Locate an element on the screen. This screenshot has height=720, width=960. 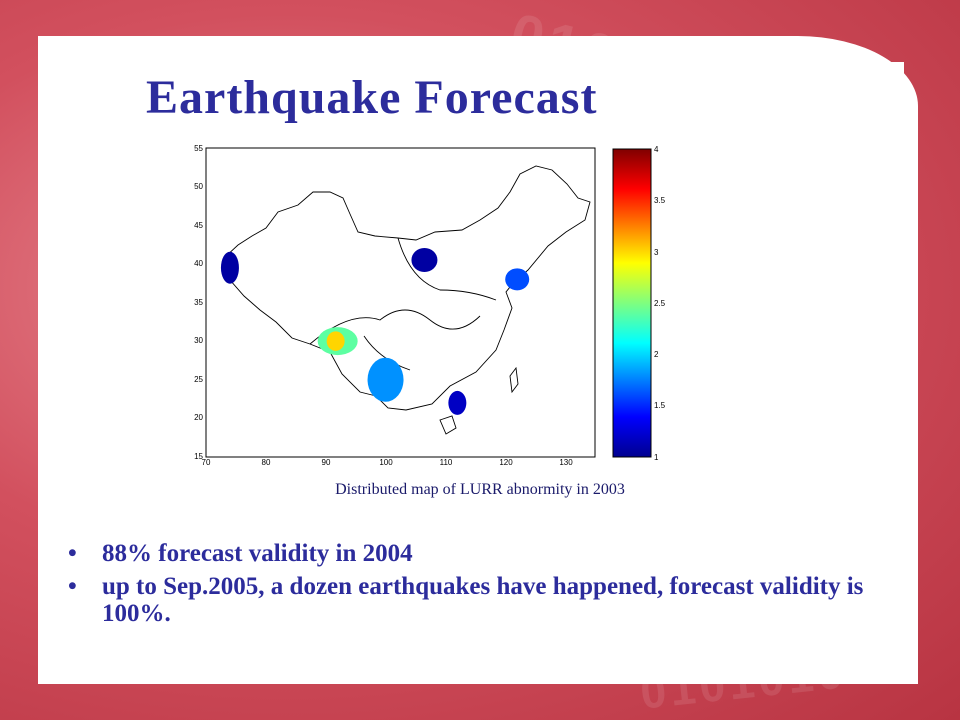
bullet-item: • 88% forecast validity in 2004 is located at coordinates (468, 553).